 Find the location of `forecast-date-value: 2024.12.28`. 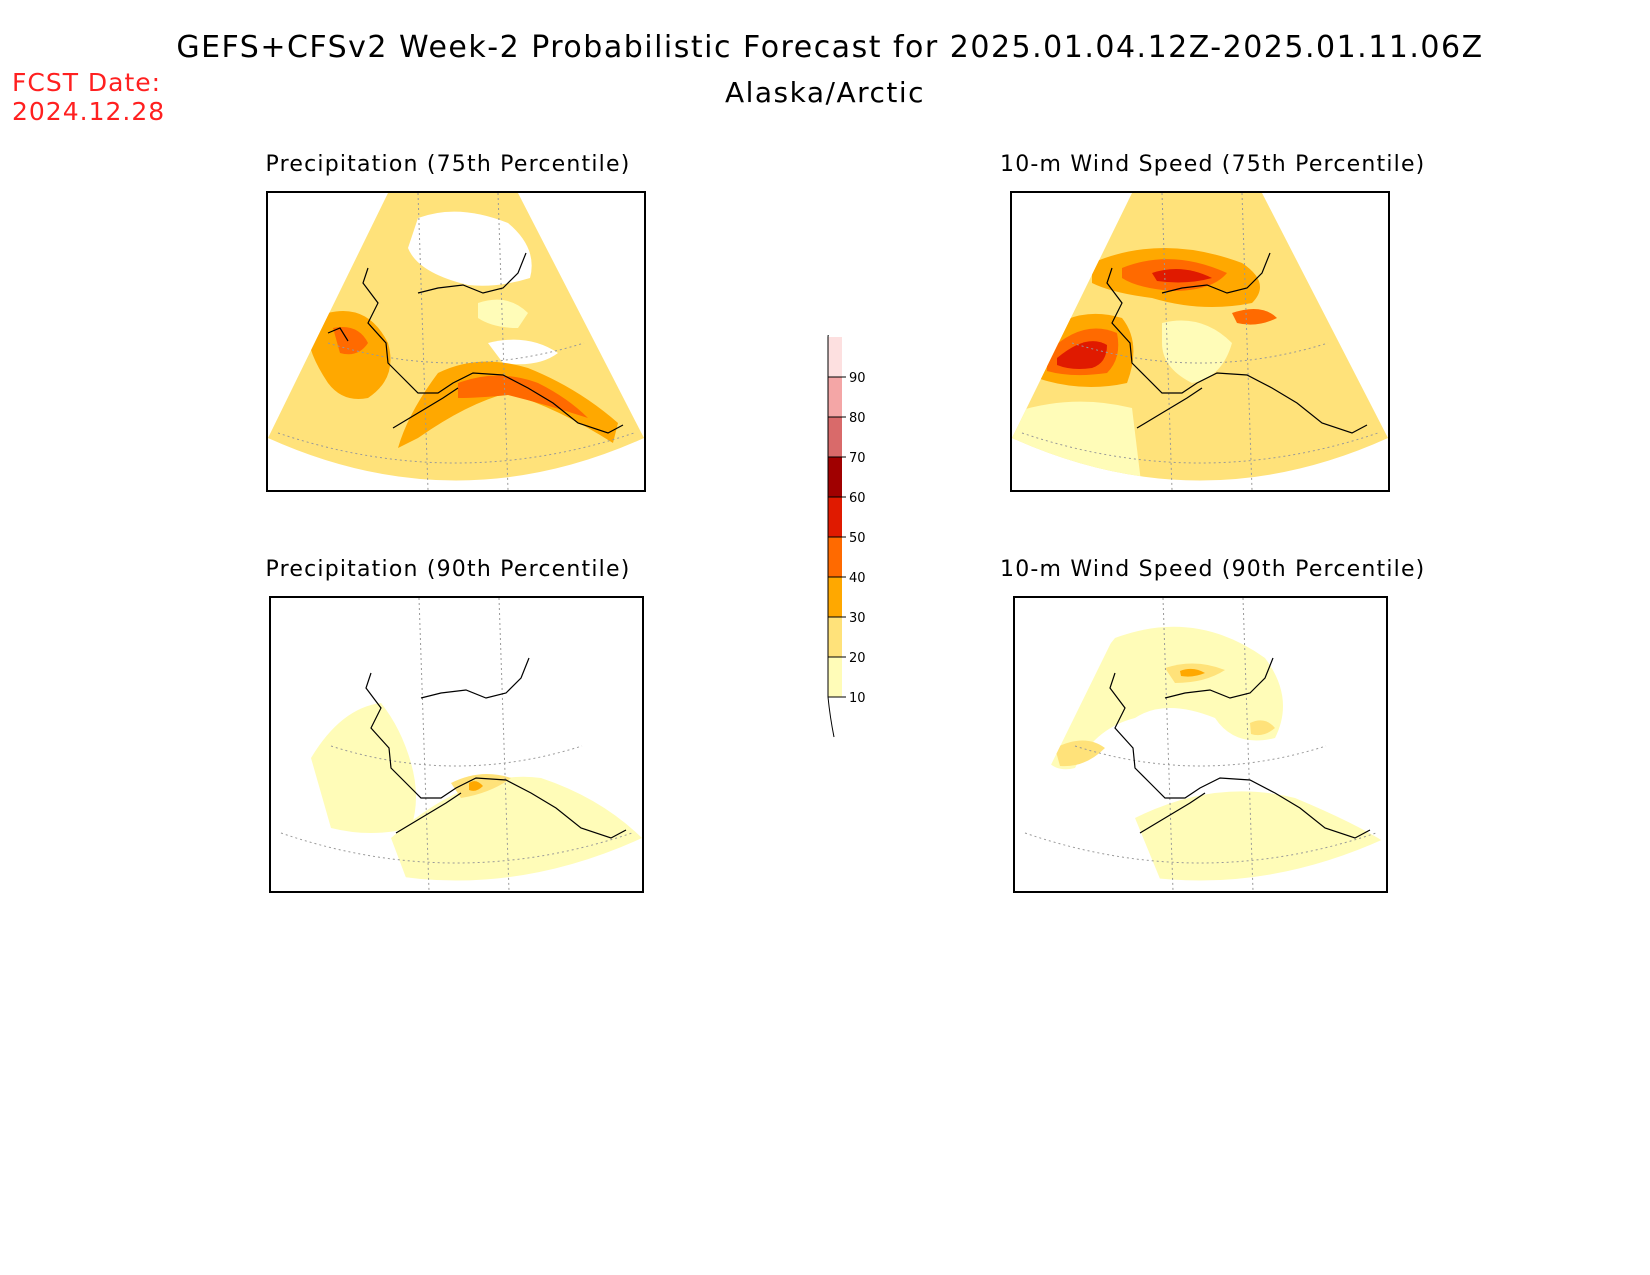

forecast-date-value: 2024.12.28 is located at coordinates (89, 111).